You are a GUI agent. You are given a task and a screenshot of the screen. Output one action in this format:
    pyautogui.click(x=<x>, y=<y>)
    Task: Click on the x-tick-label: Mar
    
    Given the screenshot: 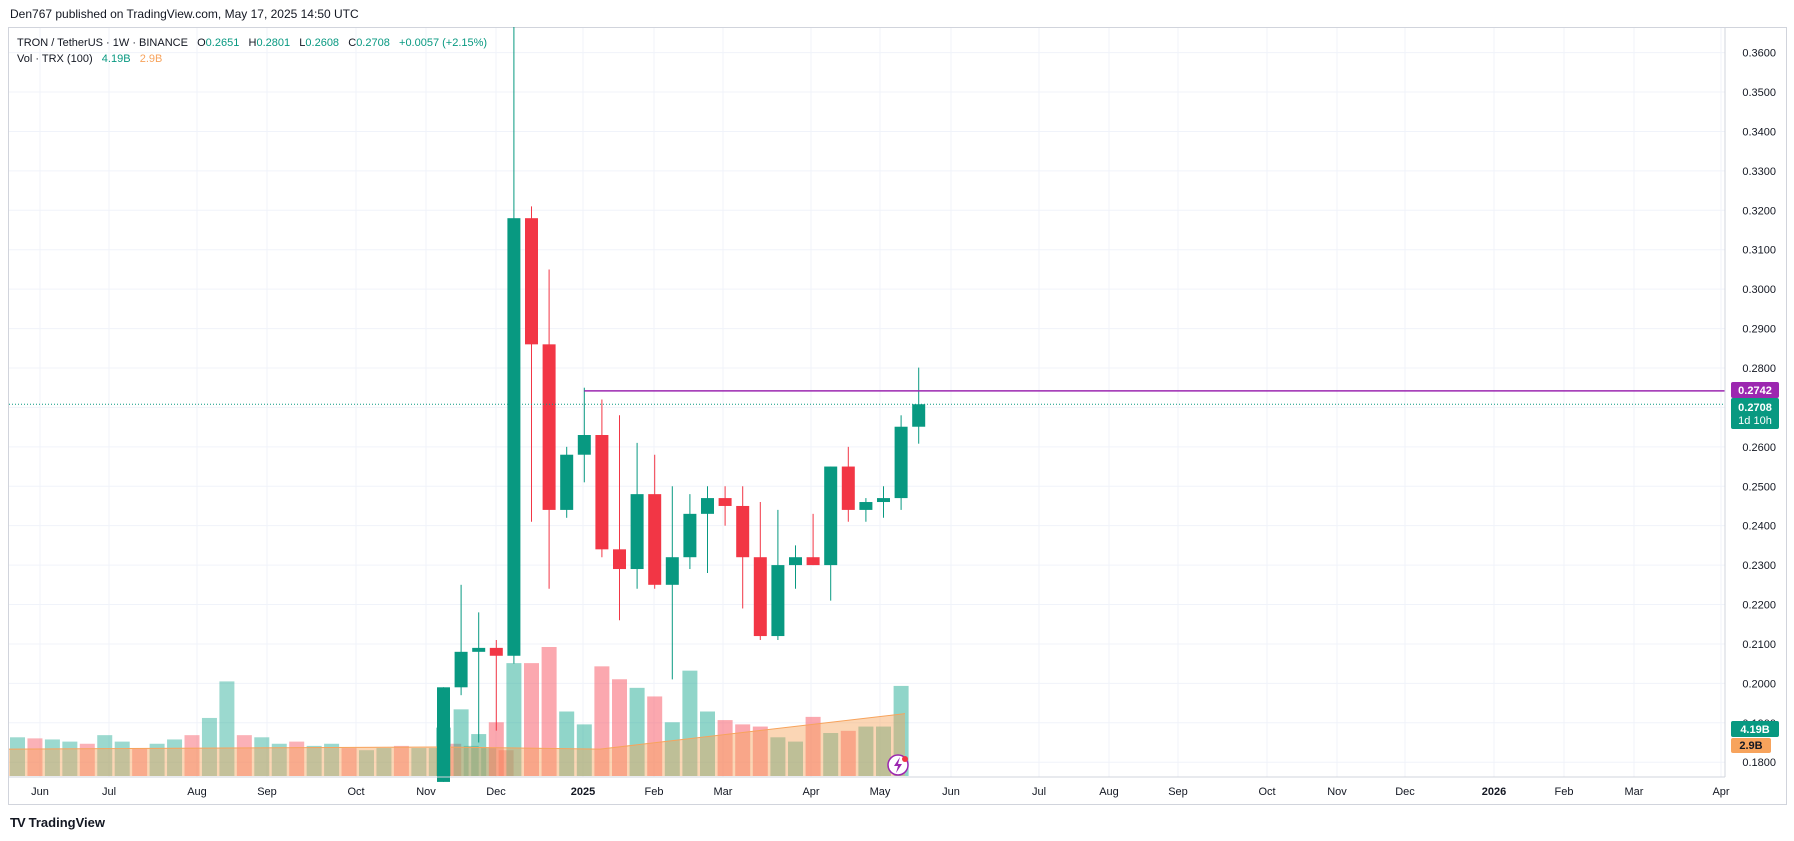 What is the action you would take?
    pyautogui.click(x=1634, y=792)
    